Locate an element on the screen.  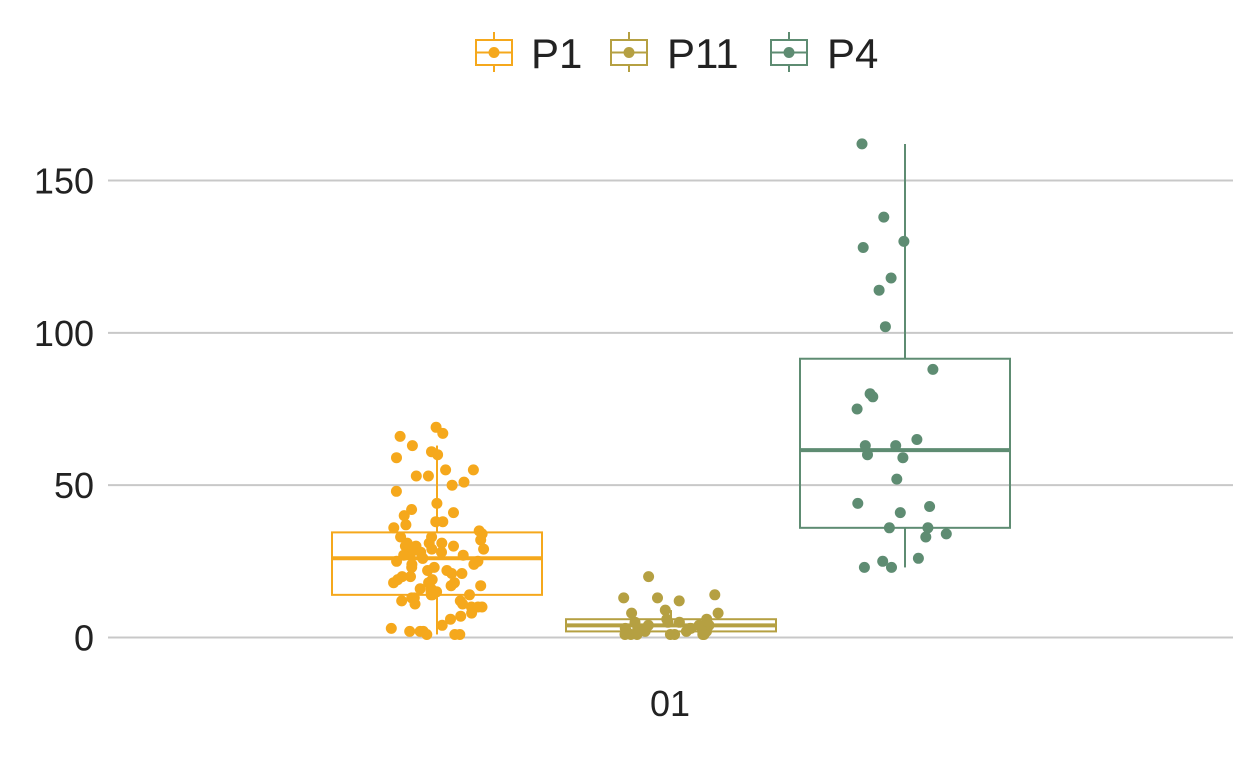
legend-item-P11: P11 is located at coordinates (674, 53).